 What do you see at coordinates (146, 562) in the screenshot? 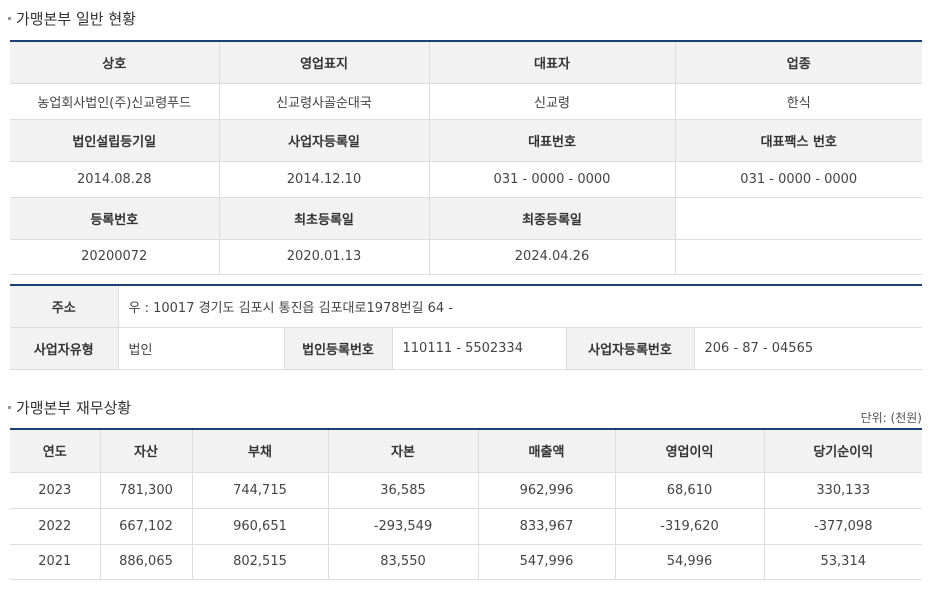
I see `cell-assets: 886,065` at bounding box center [146, 562].